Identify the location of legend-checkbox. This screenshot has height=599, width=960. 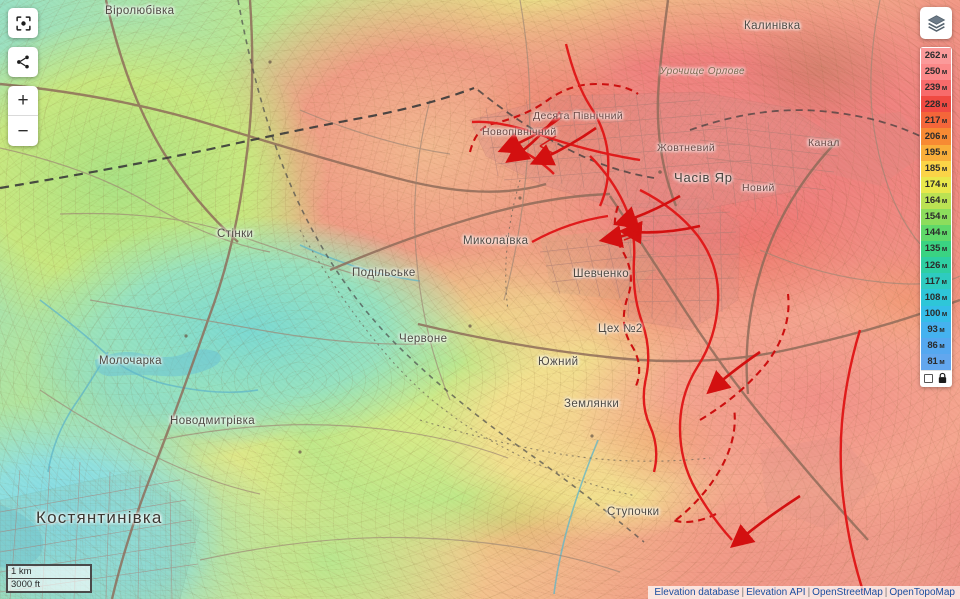
(928, 378).